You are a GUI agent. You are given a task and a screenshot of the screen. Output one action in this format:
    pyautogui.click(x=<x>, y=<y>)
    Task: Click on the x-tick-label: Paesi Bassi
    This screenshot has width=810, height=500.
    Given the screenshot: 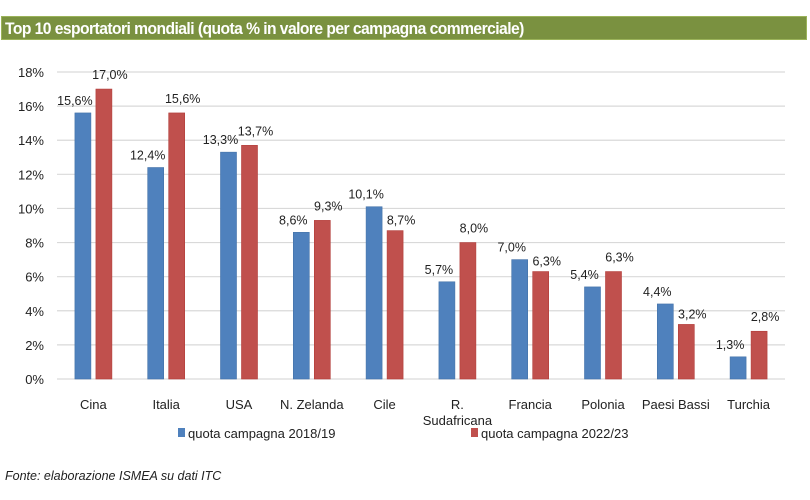 What is the action you would take?
    pyautogui.click(x=676, y=404)
    